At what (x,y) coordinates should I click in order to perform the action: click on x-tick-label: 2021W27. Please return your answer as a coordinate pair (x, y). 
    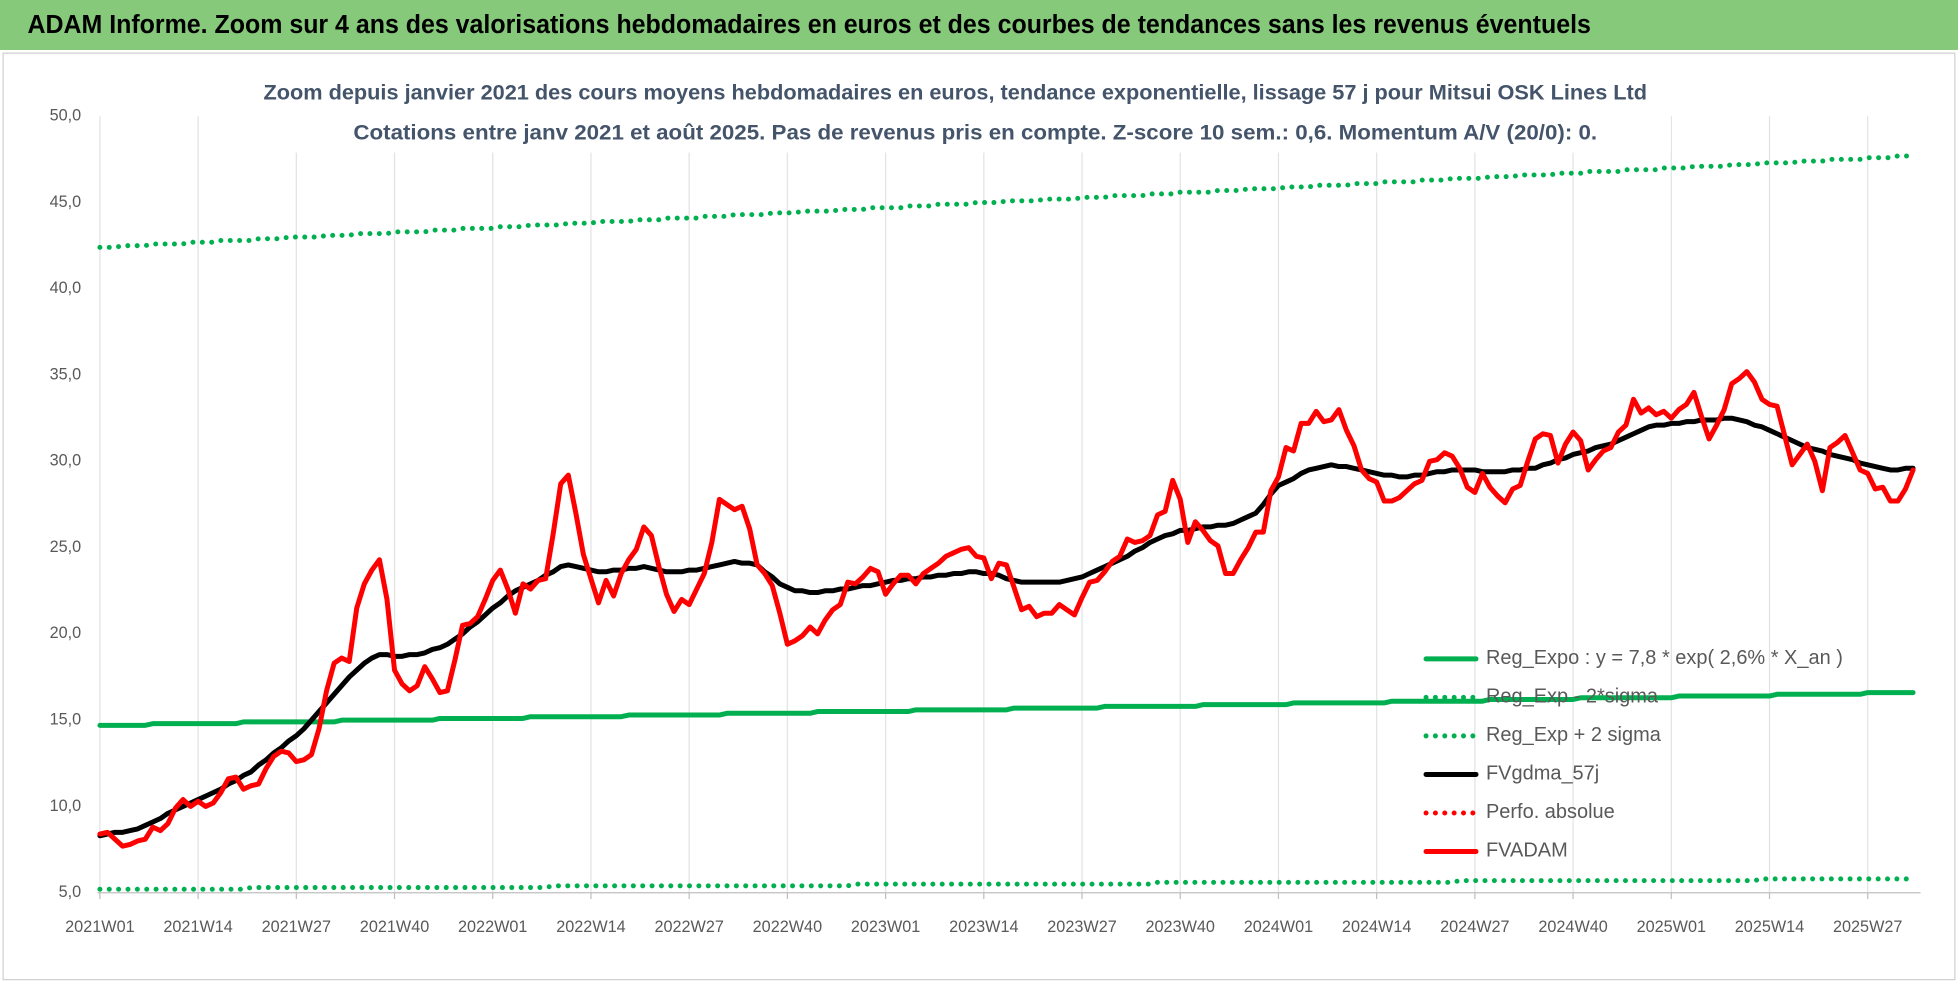
    Looking at the image, I should click on (296, 927).